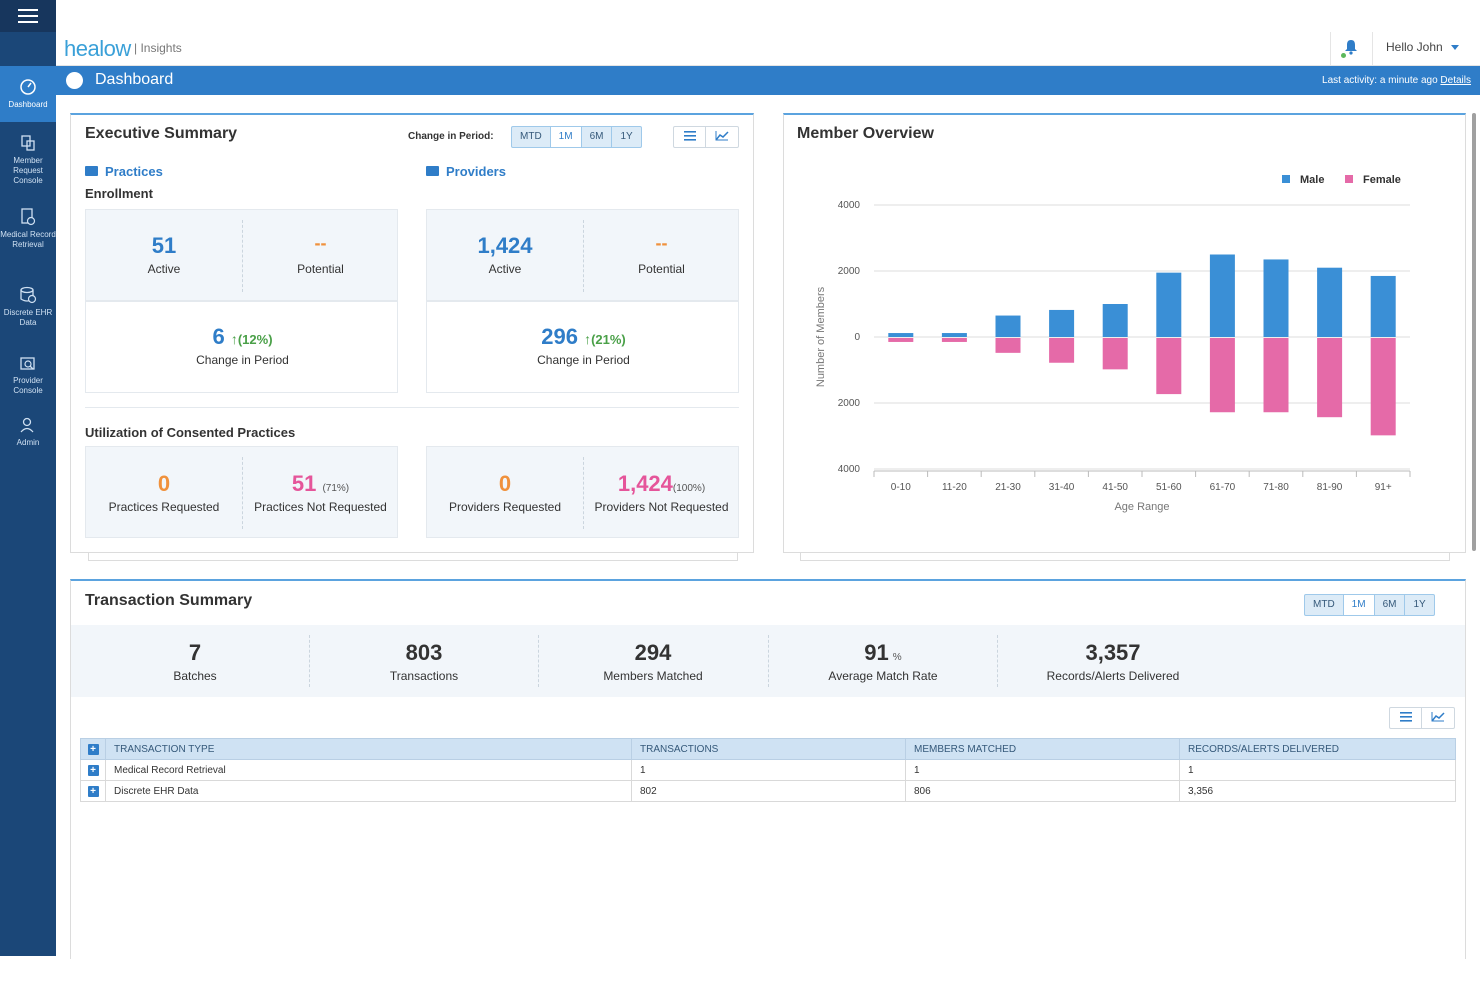 Image resolution: width=1480 pixels, height=987 pixels. What do you see at coordinates (476, 171) in the screenshot?
I see `providers-label: Providers` at bounding box center [476, 171].